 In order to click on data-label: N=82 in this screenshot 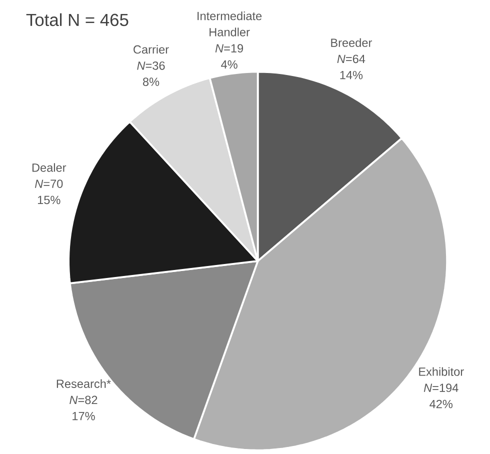, I will do `click(84, 400)`.